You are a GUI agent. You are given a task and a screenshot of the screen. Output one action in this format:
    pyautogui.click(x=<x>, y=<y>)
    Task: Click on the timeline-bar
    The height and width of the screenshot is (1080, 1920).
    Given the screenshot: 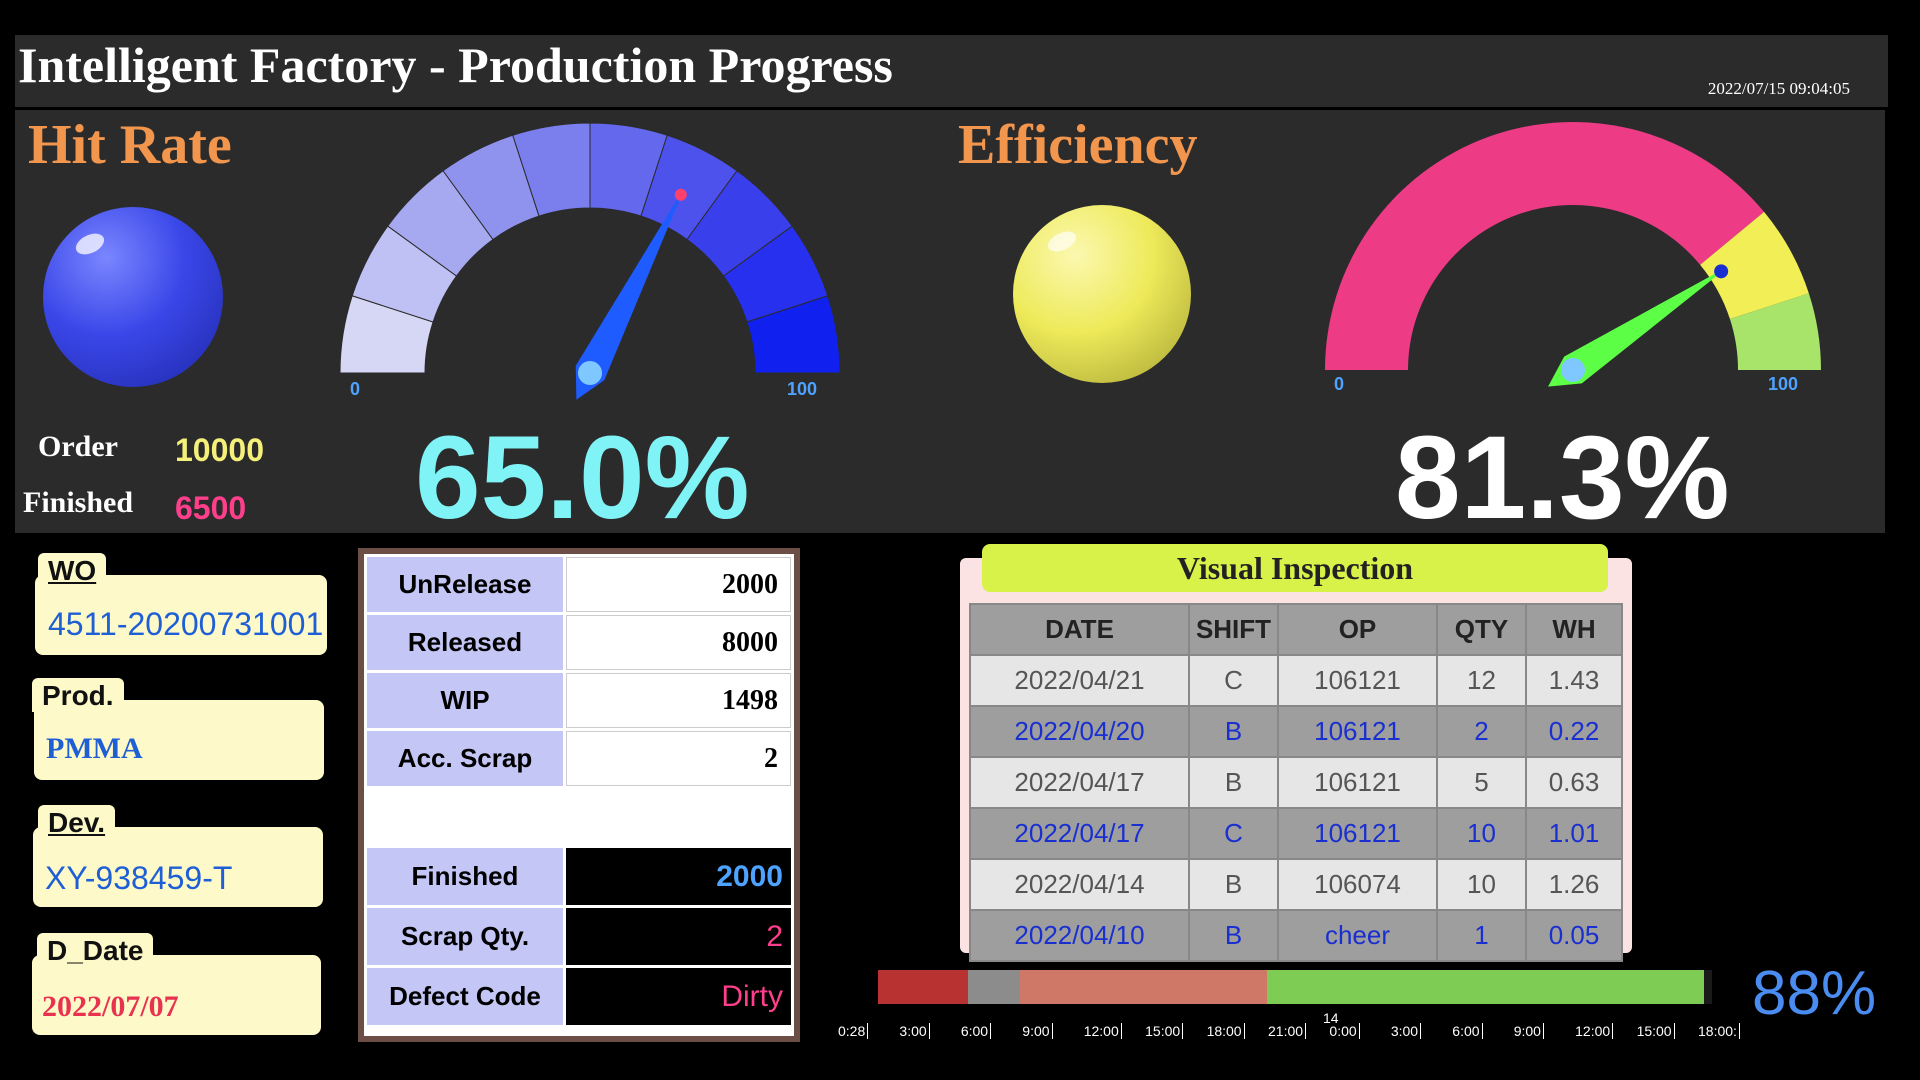 What is the action you would take?
    pyautogui.click(x=1295, y=987)
    